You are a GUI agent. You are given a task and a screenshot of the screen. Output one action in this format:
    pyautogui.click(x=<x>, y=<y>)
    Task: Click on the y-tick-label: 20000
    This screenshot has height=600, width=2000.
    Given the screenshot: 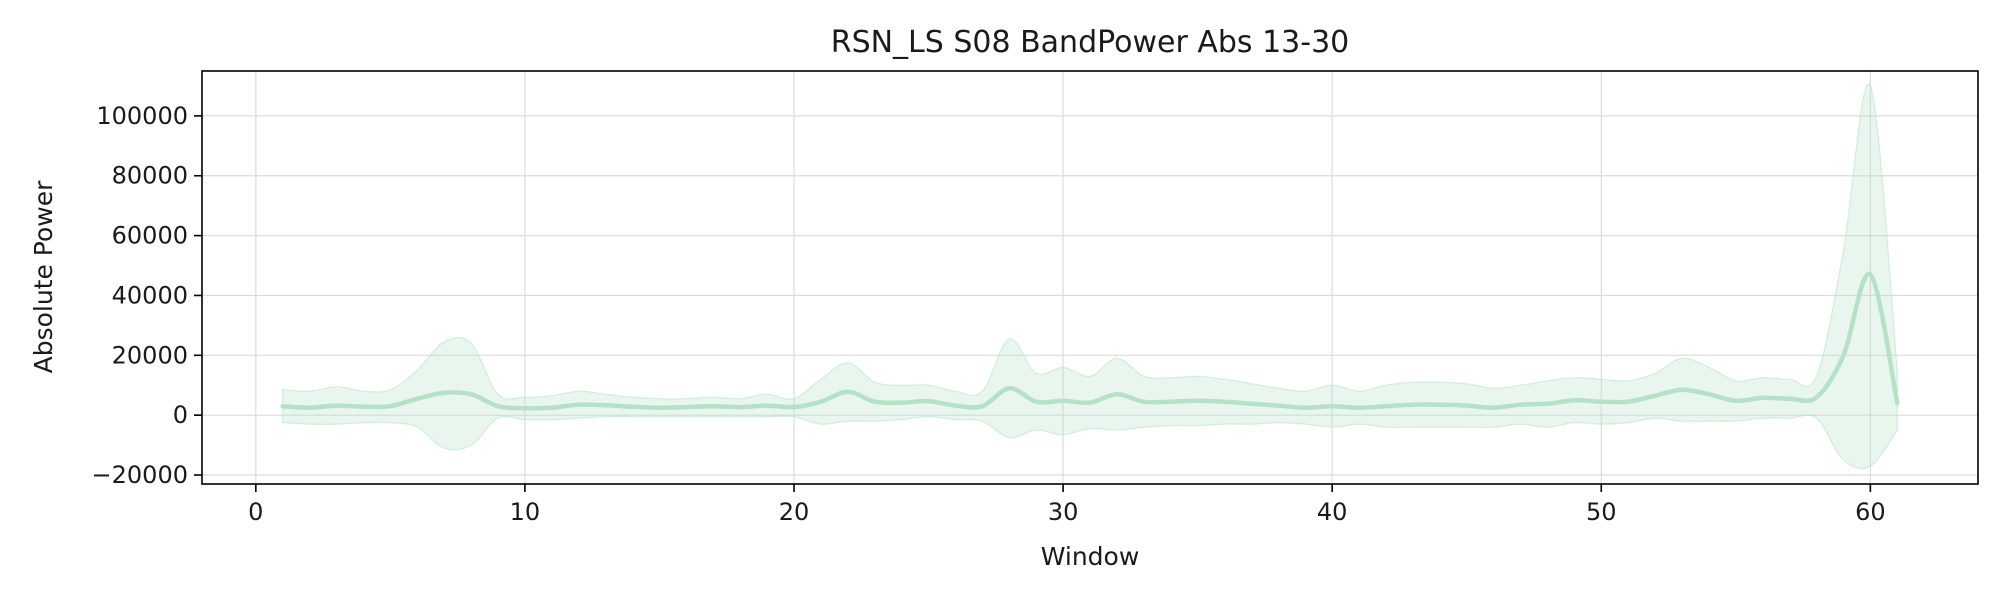 What is the action you would take?
    pyautogui.click(x=150, y=355)
    